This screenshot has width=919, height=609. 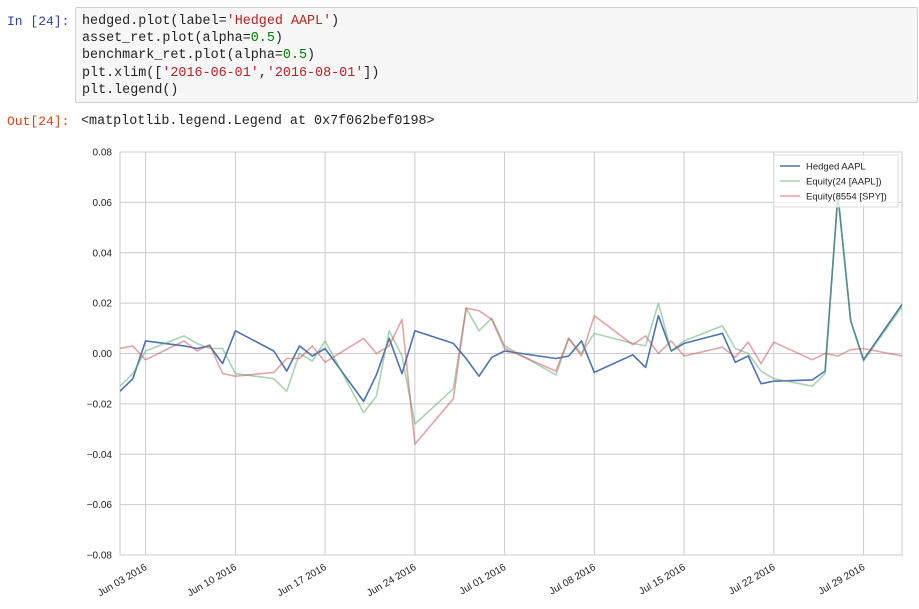 What do you see at coordinates (130, 90) in the screenshot?
I see `code-token: plt.legend()` at bounding box center [130, 90].